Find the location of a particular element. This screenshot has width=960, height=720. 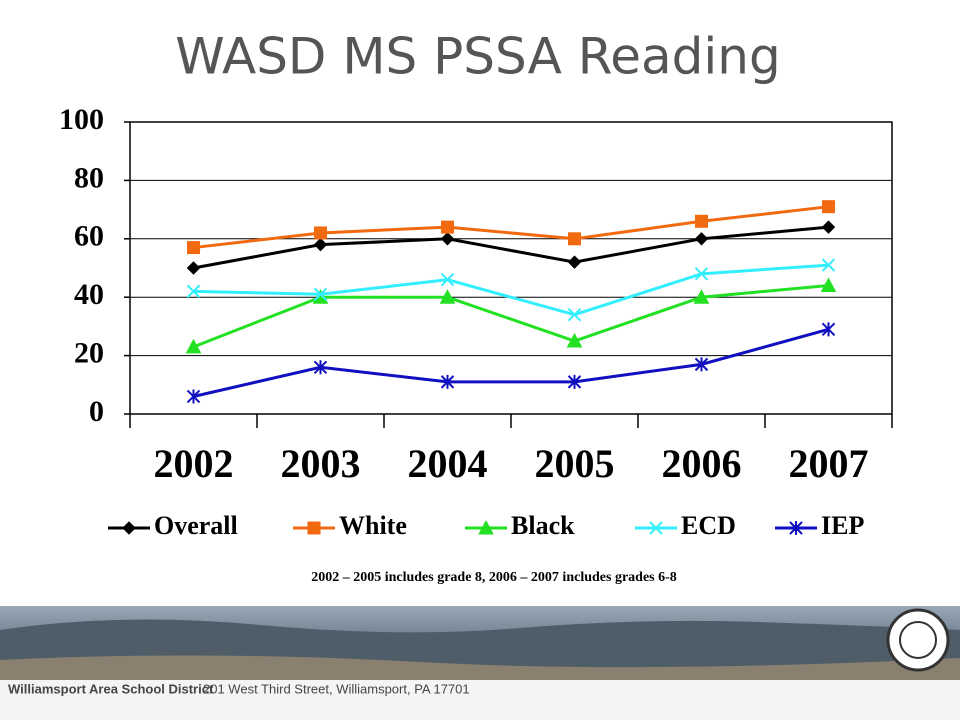

legend-label: IEP is located at coordinates (842, 525).